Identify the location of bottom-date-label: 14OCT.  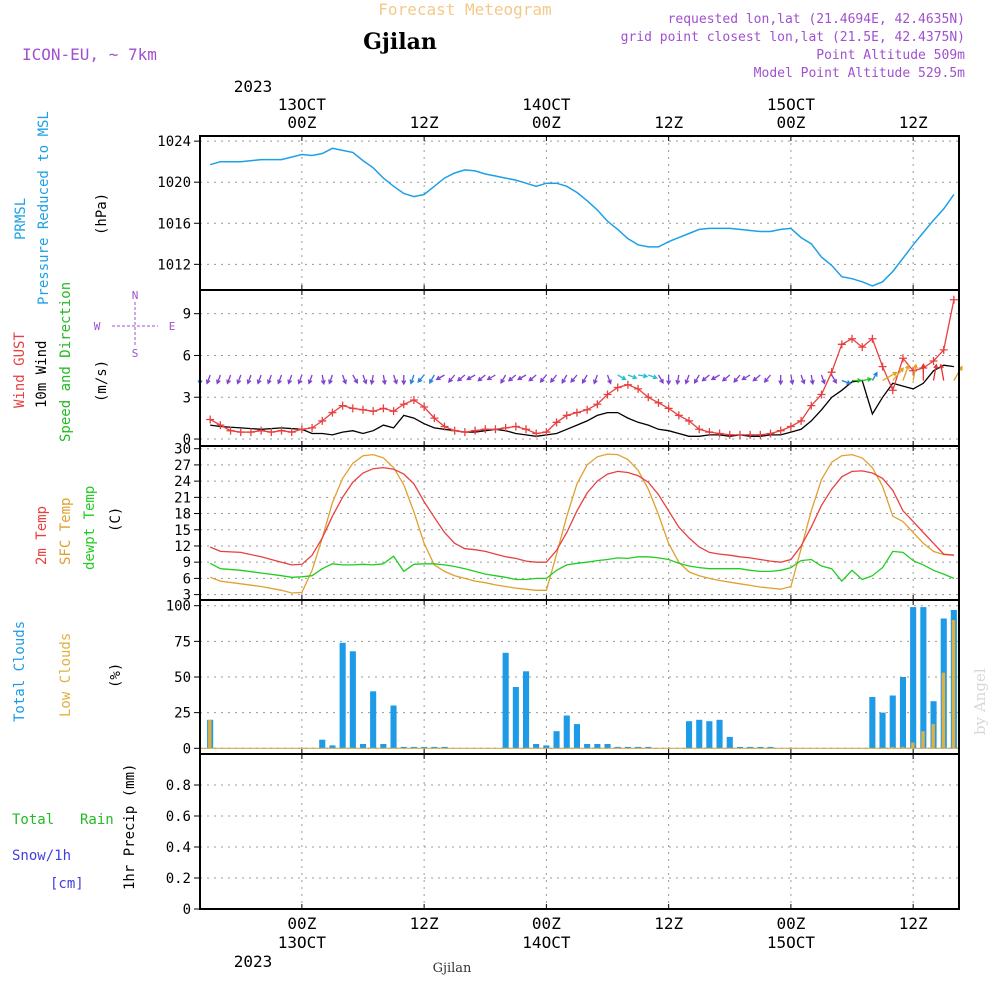
(546, 942).